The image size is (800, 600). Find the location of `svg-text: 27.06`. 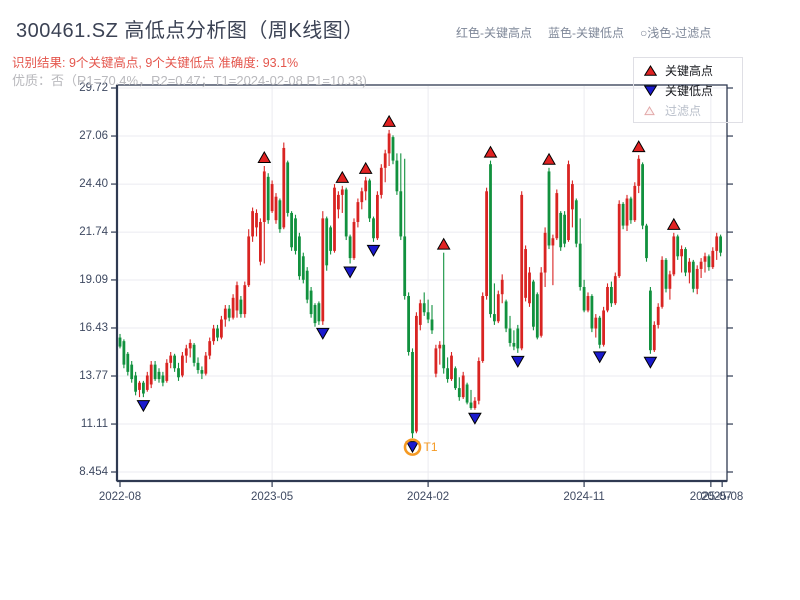

svg-text: 27.06 is located at coordinates (93, 136).